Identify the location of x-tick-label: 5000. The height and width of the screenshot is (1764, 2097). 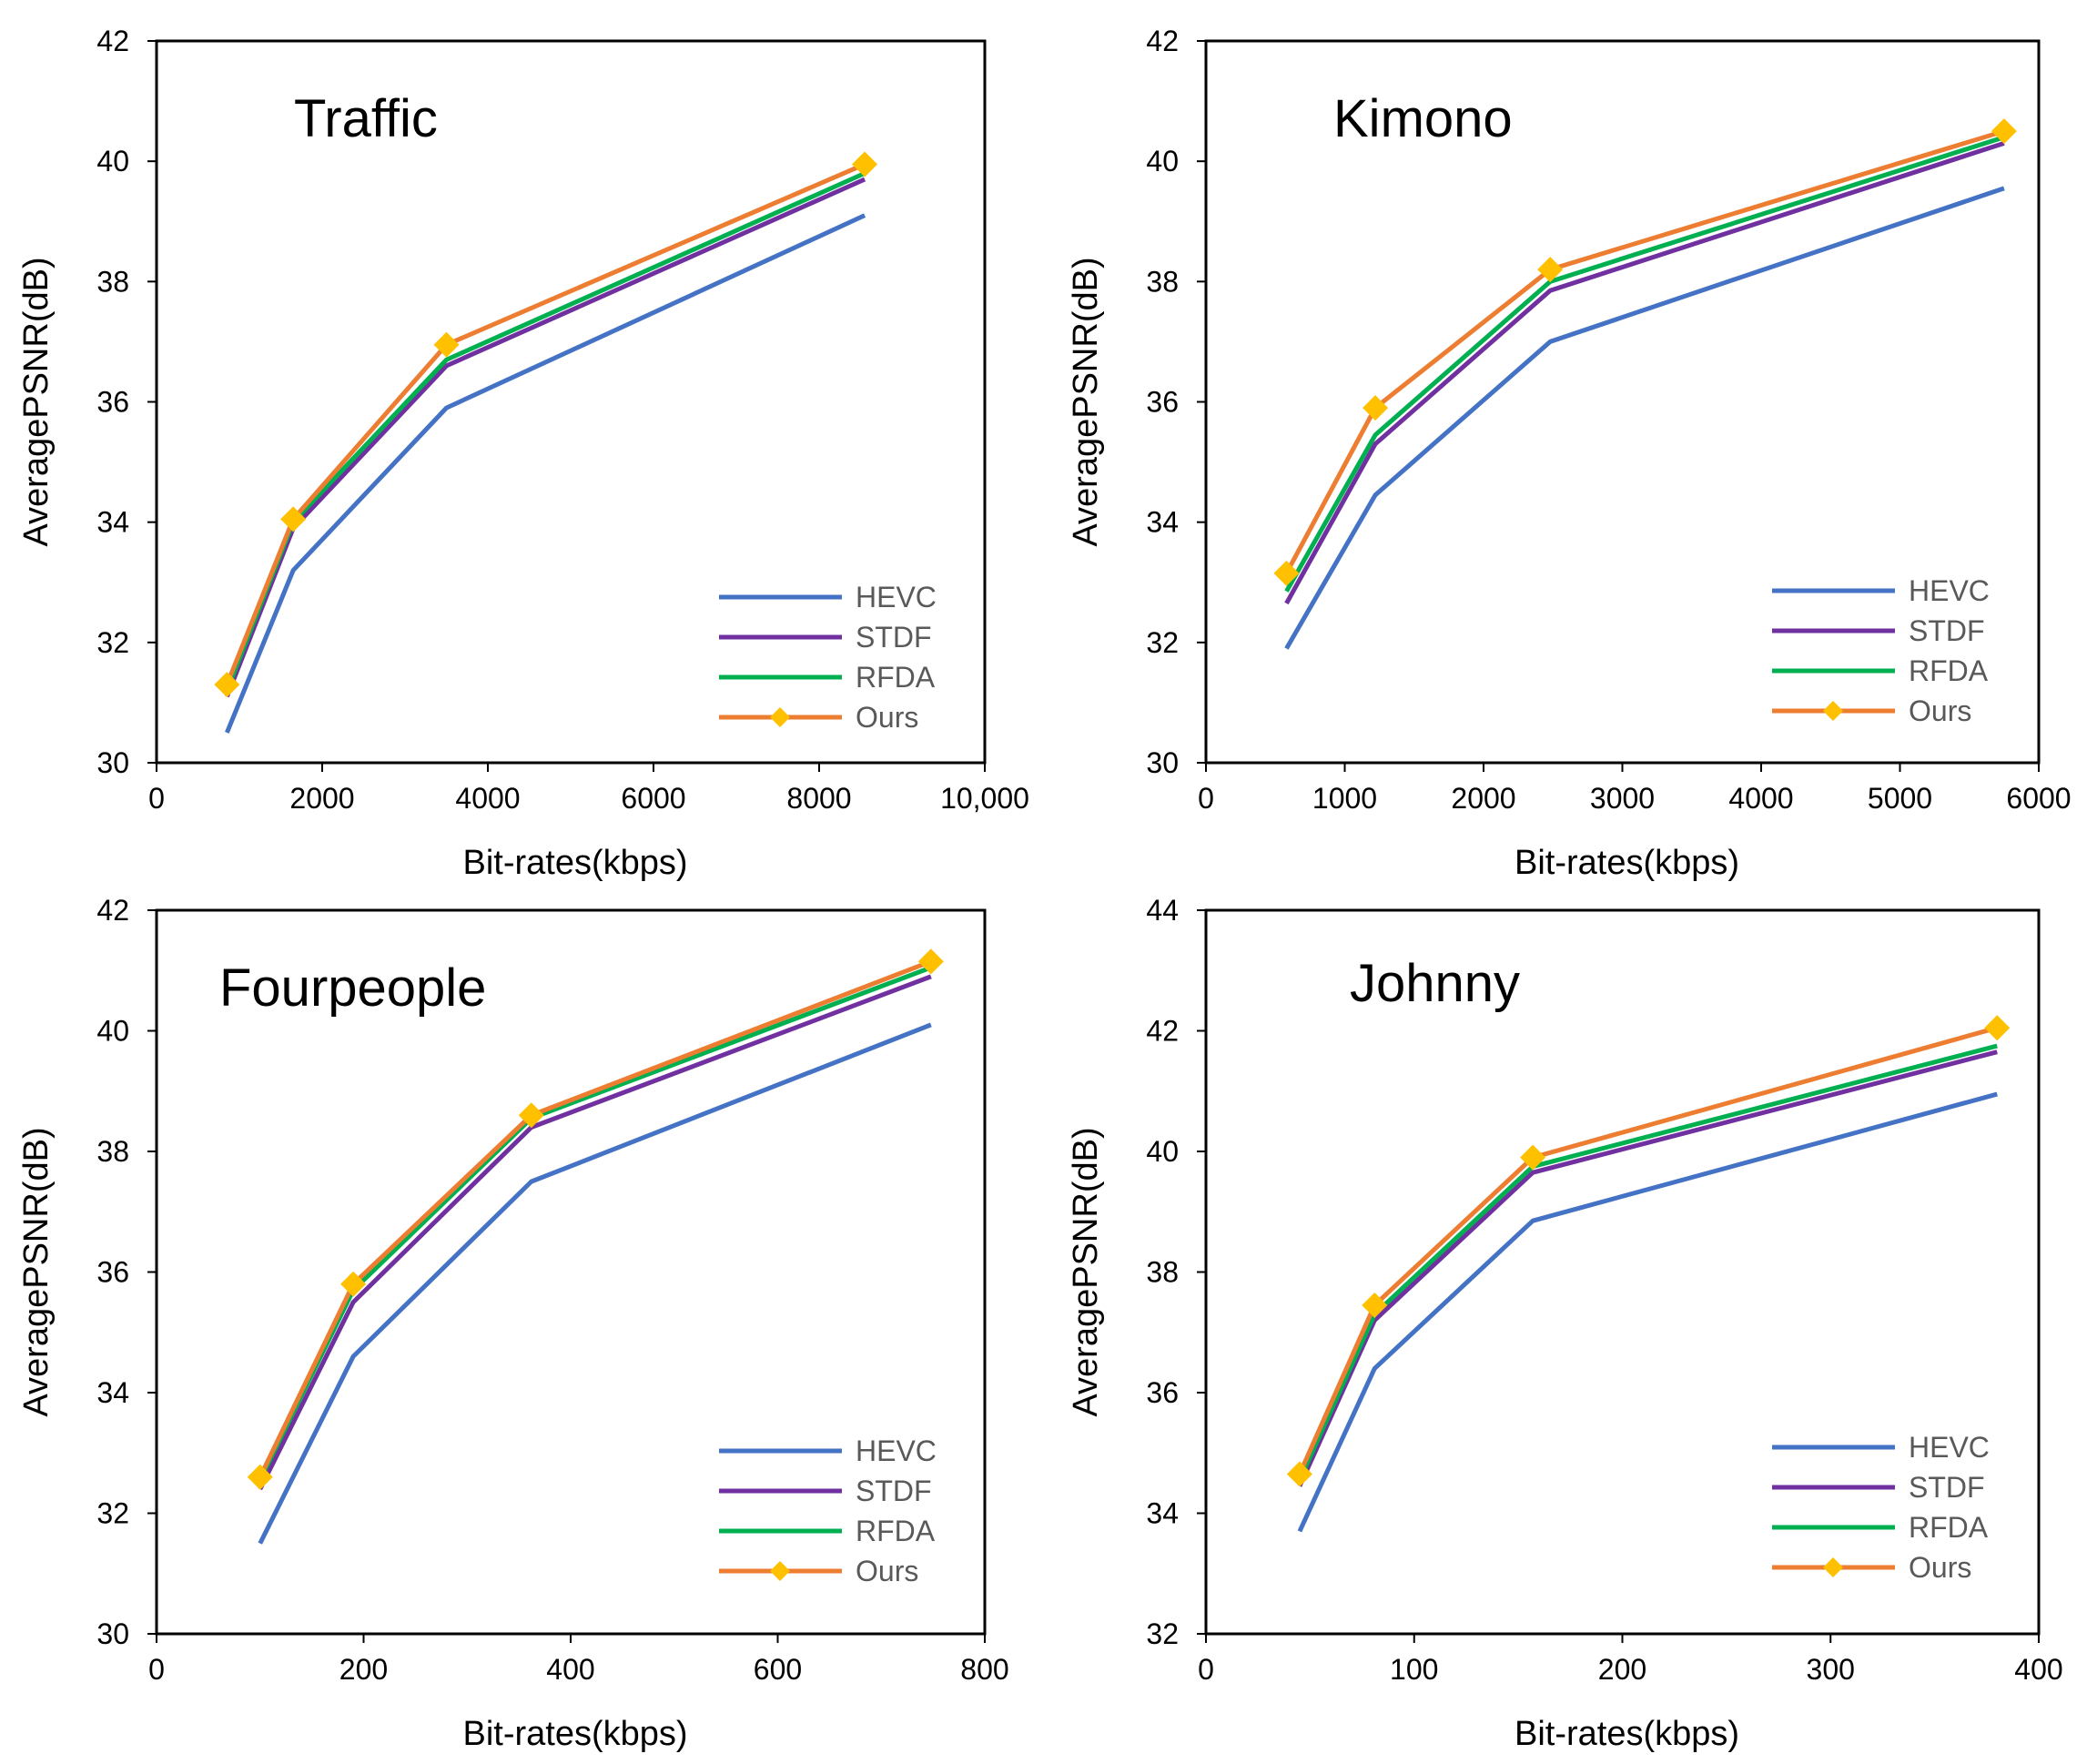
(1900, 798).